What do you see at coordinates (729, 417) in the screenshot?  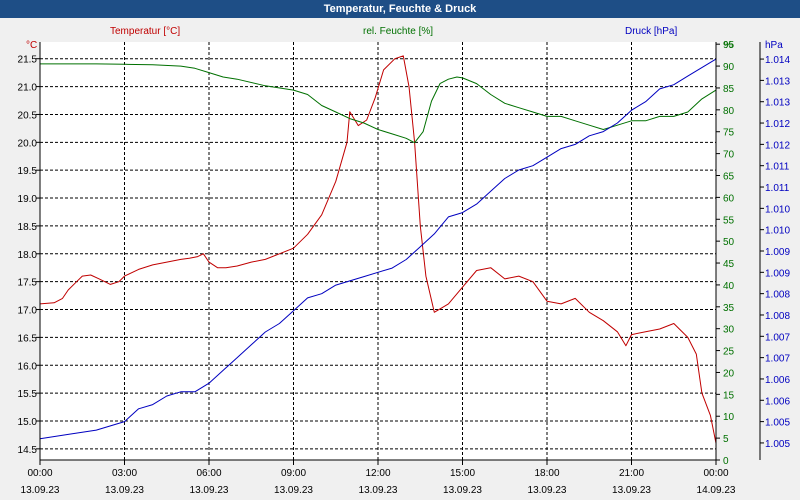 I see `humidity-tick-label: 10` at bounding box center [729, 417].